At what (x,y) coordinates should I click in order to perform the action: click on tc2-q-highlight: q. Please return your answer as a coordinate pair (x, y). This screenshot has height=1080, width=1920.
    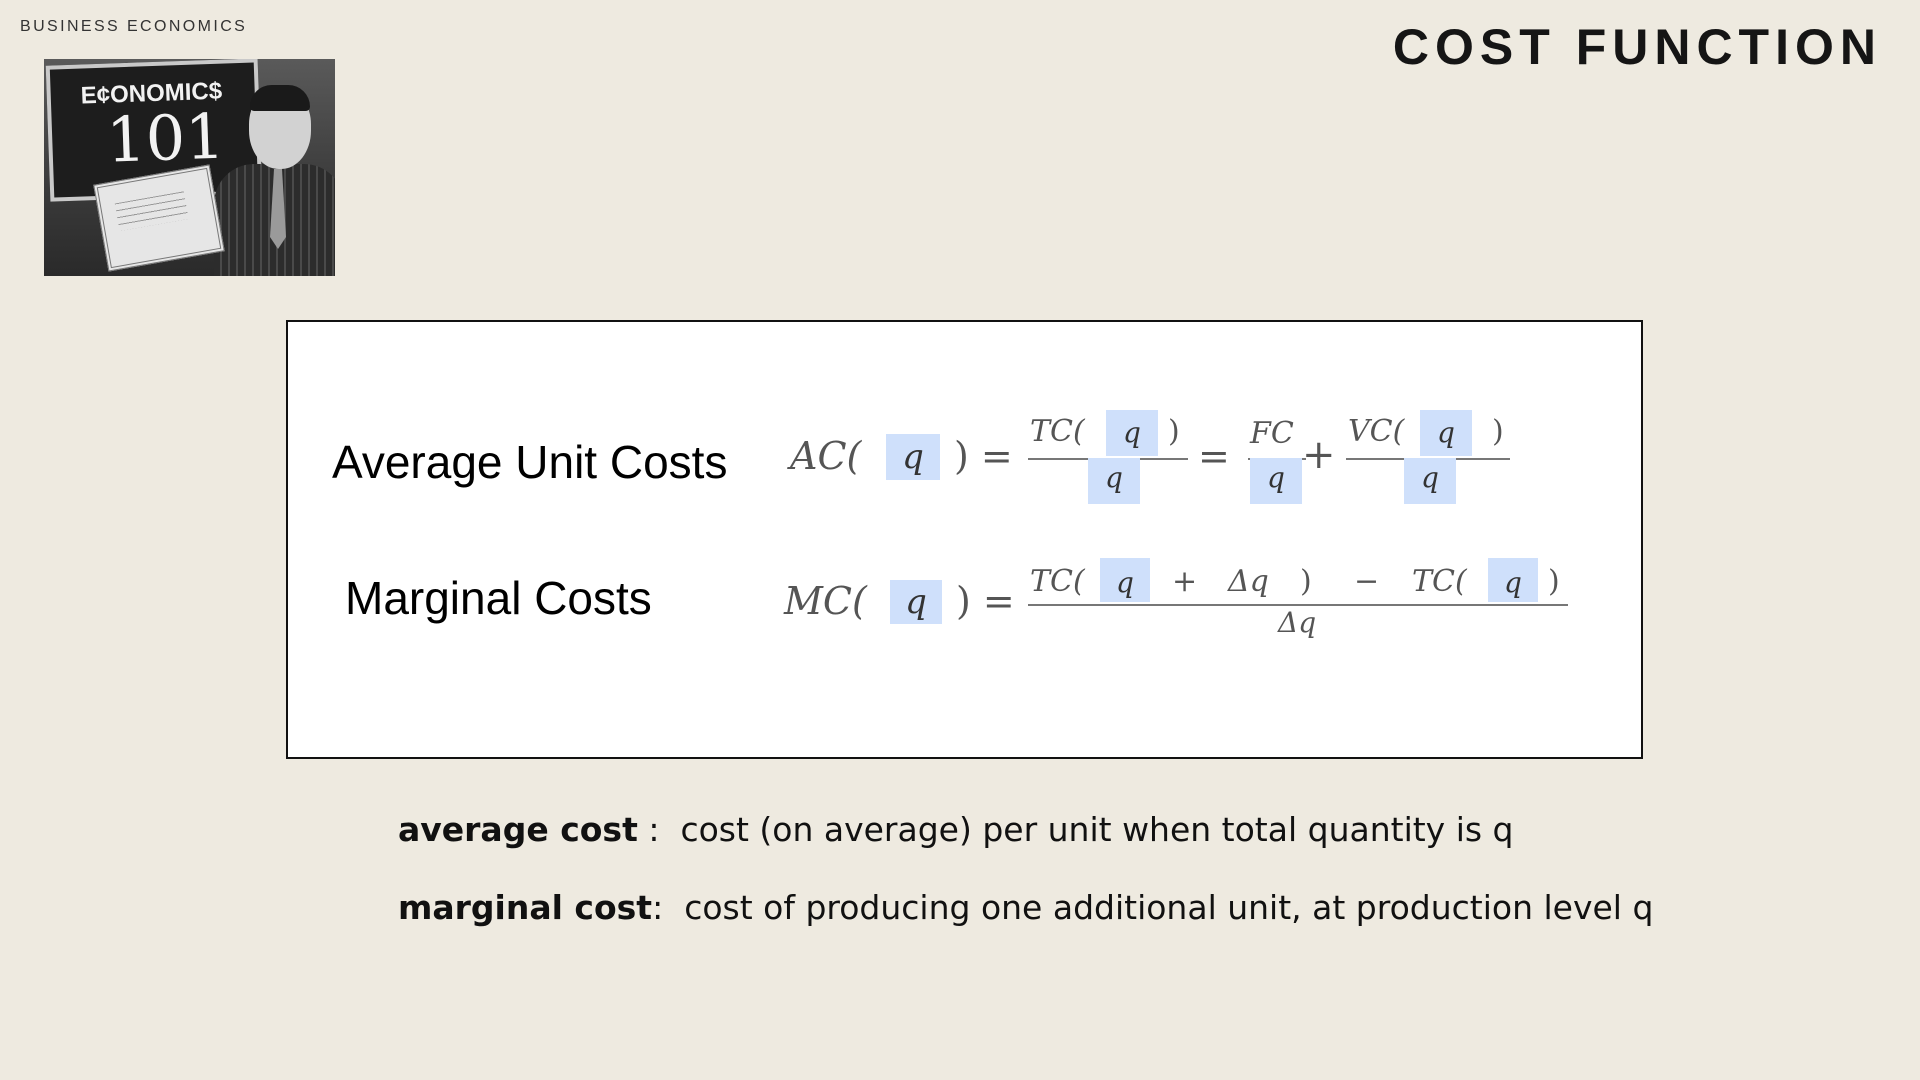
    Looking at the image, I should click on (1513, 580).